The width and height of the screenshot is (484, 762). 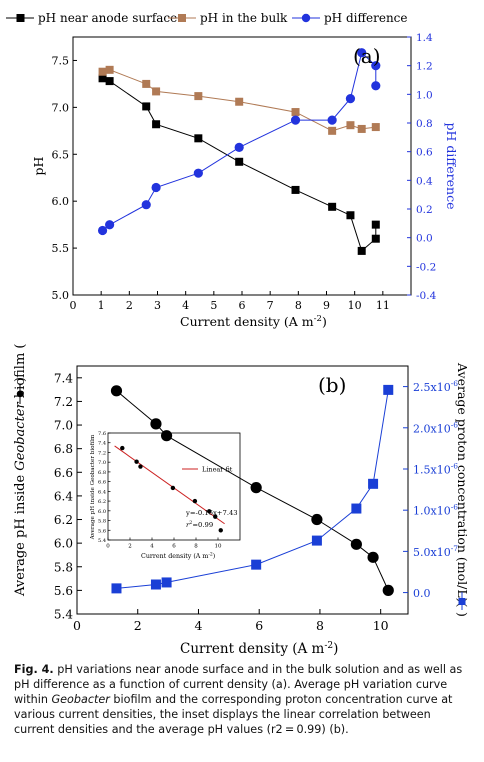 What do you see at coordinates (101, 305) in the screenshot?
I see `x-tick-label-a: 1` at bounding box center [101, 305].